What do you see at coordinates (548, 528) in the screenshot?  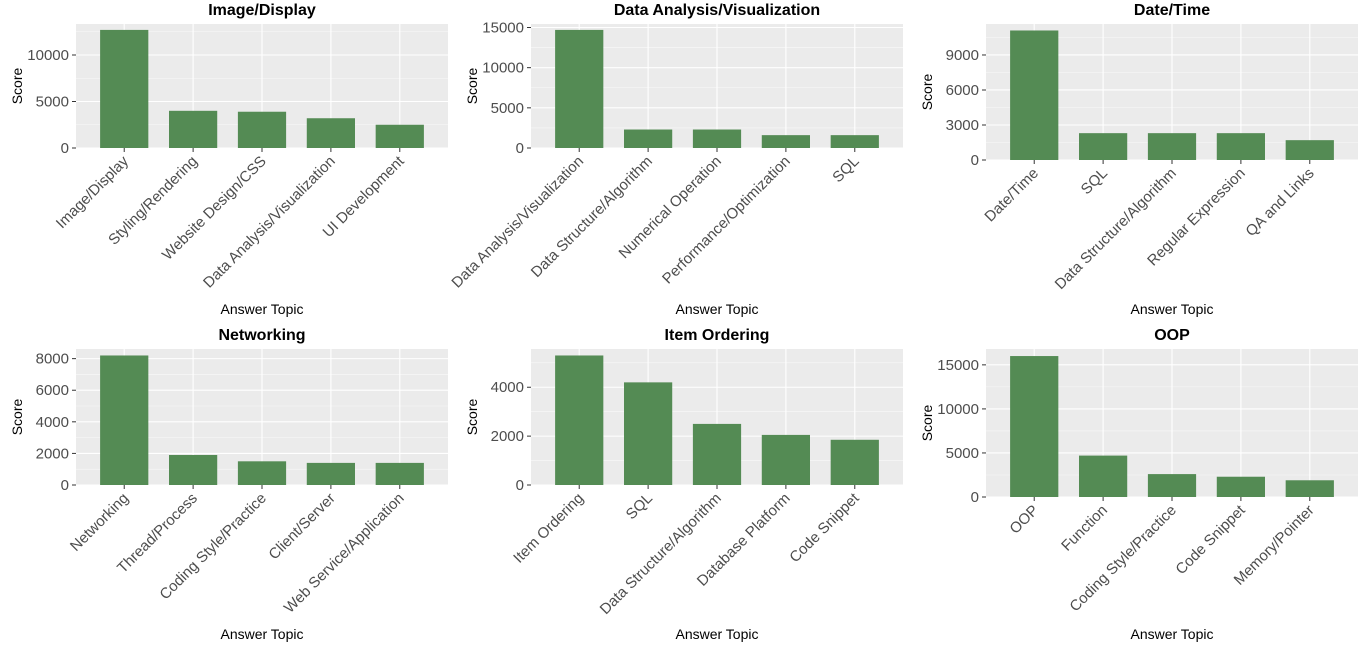 I see `x-category-label: Item Ordering` at bounding box center [548, 528].